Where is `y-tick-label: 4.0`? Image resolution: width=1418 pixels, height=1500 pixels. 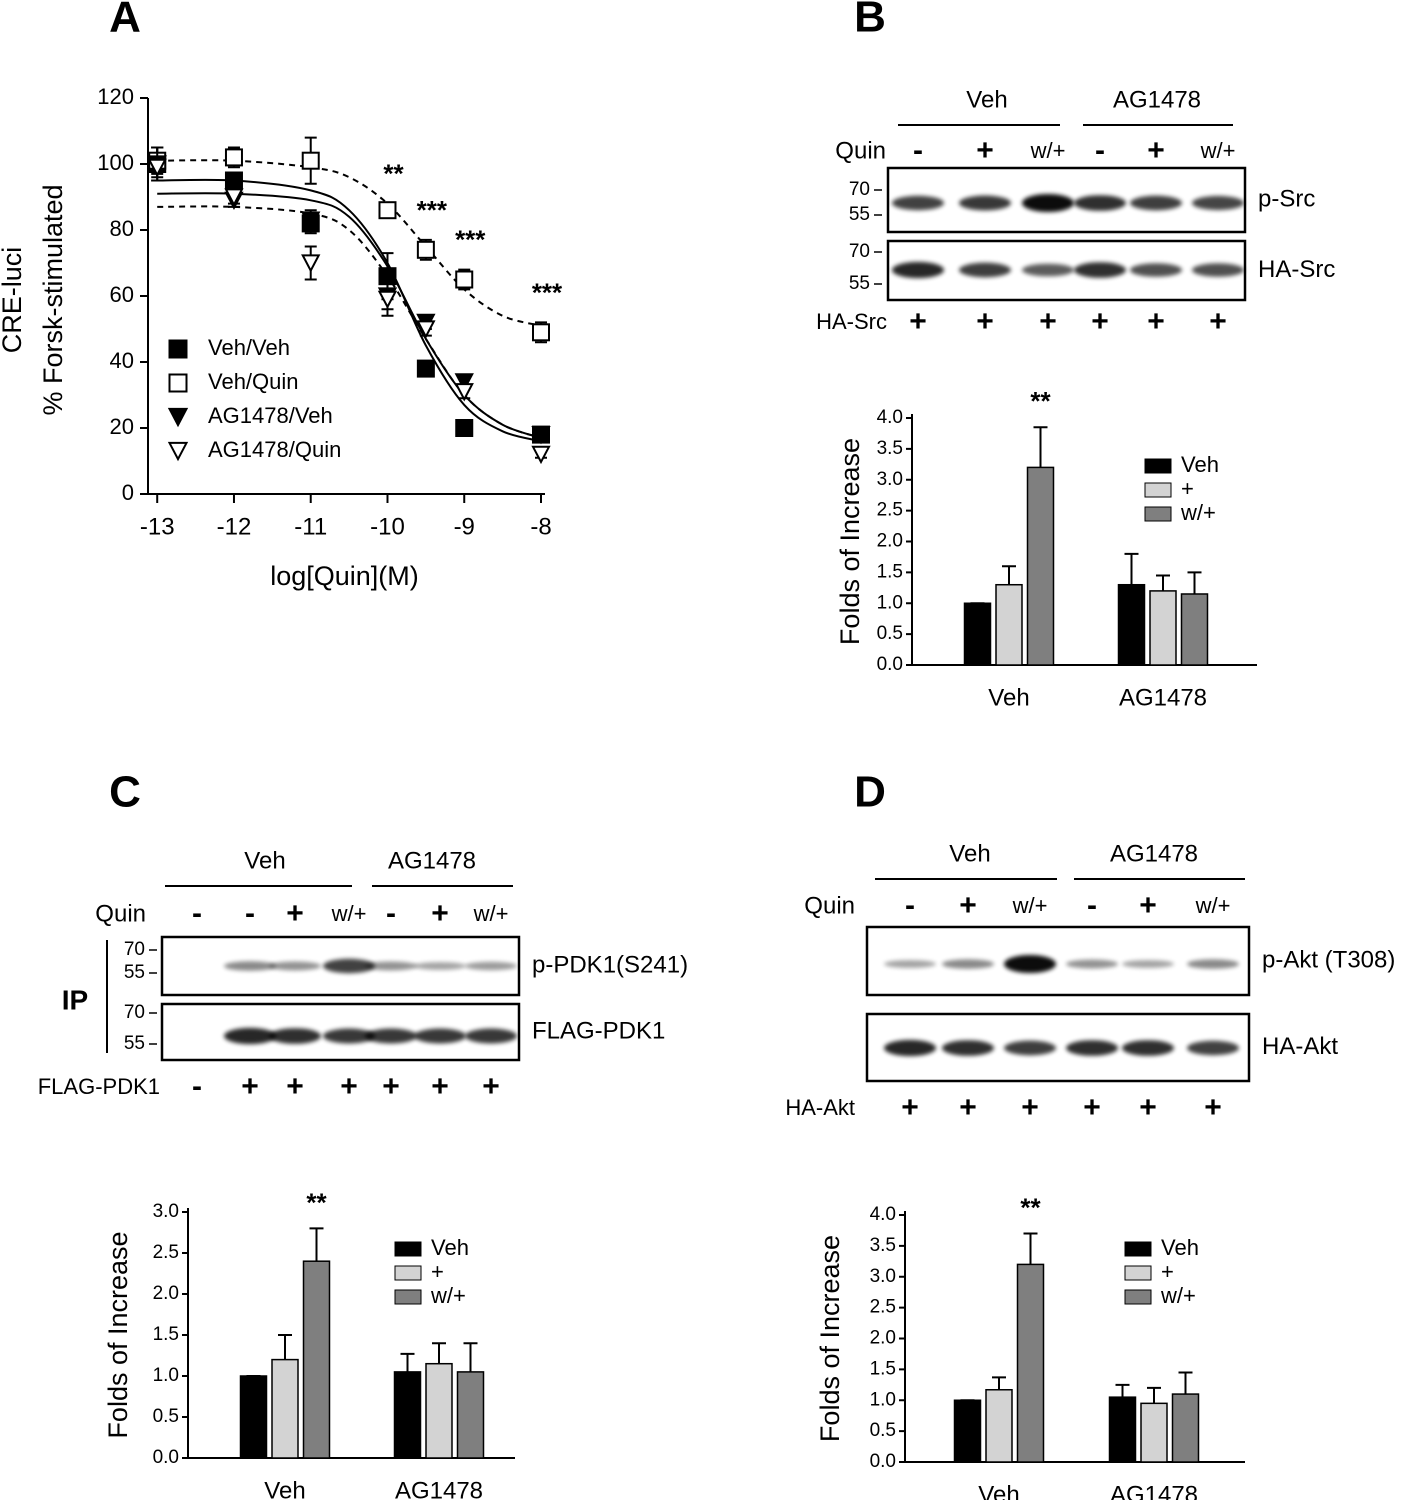 y-tick-label: 4.0 is located at coordinates (890, 417).